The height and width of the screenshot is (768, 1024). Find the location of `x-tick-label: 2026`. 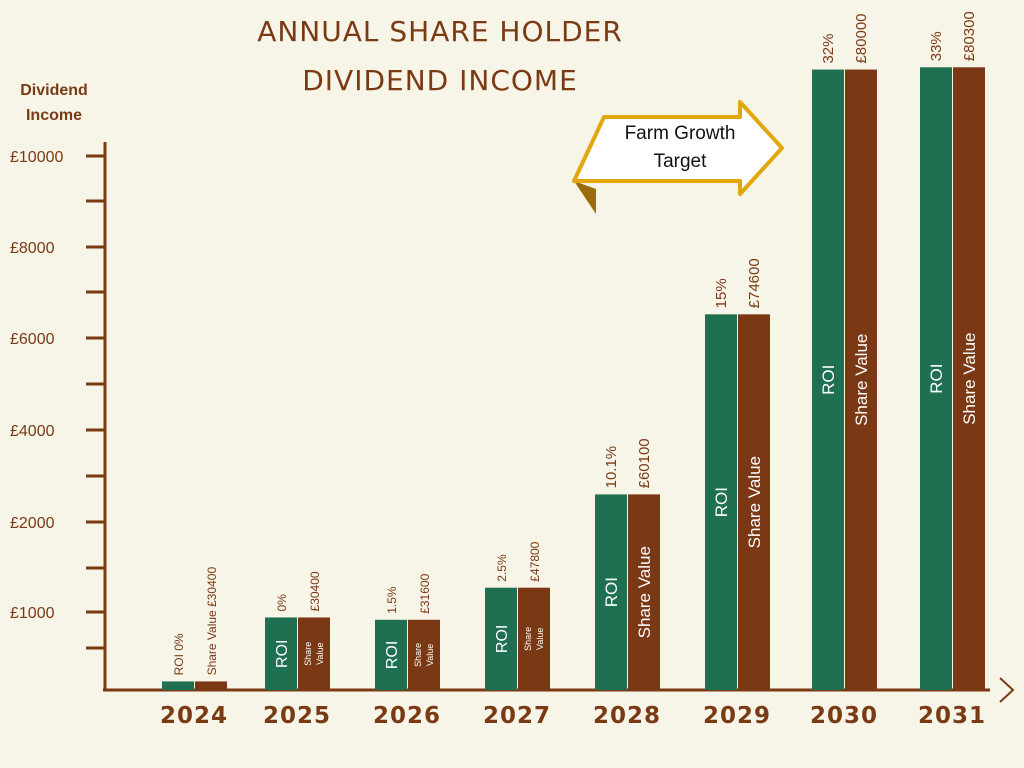

x-tick-label: 2026 is located at coordinates (407, 716).